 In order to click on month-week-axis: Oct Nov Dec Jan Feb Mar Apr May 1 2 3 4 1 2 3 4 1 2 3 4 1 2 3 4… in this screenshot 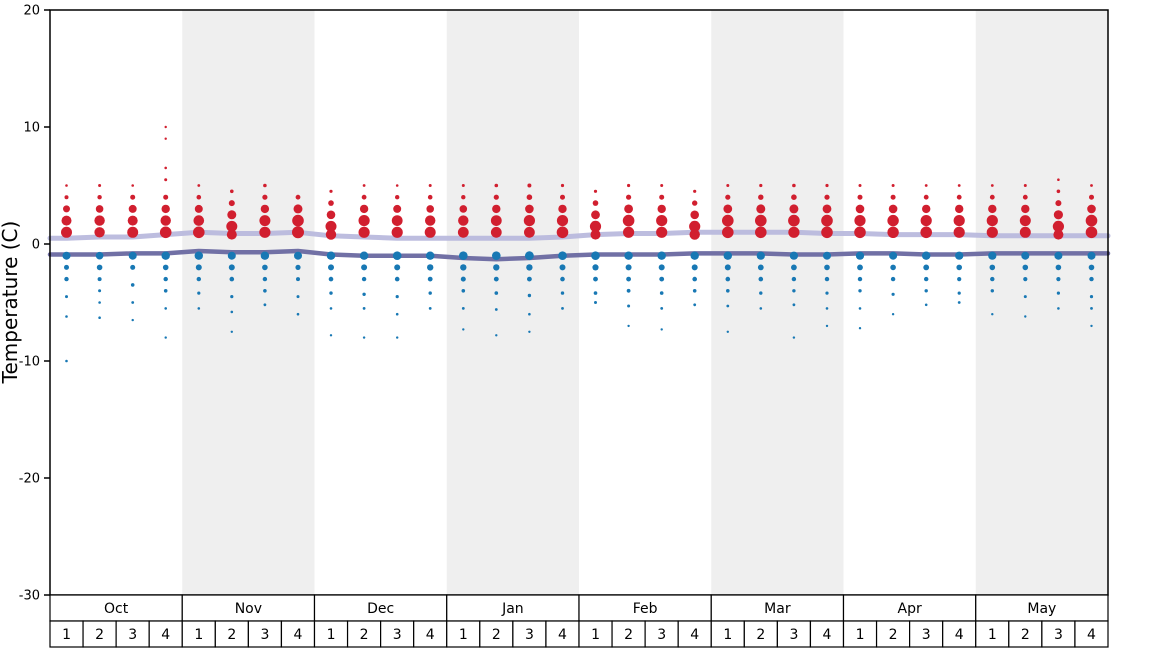, I will do `click(579, 621)`.